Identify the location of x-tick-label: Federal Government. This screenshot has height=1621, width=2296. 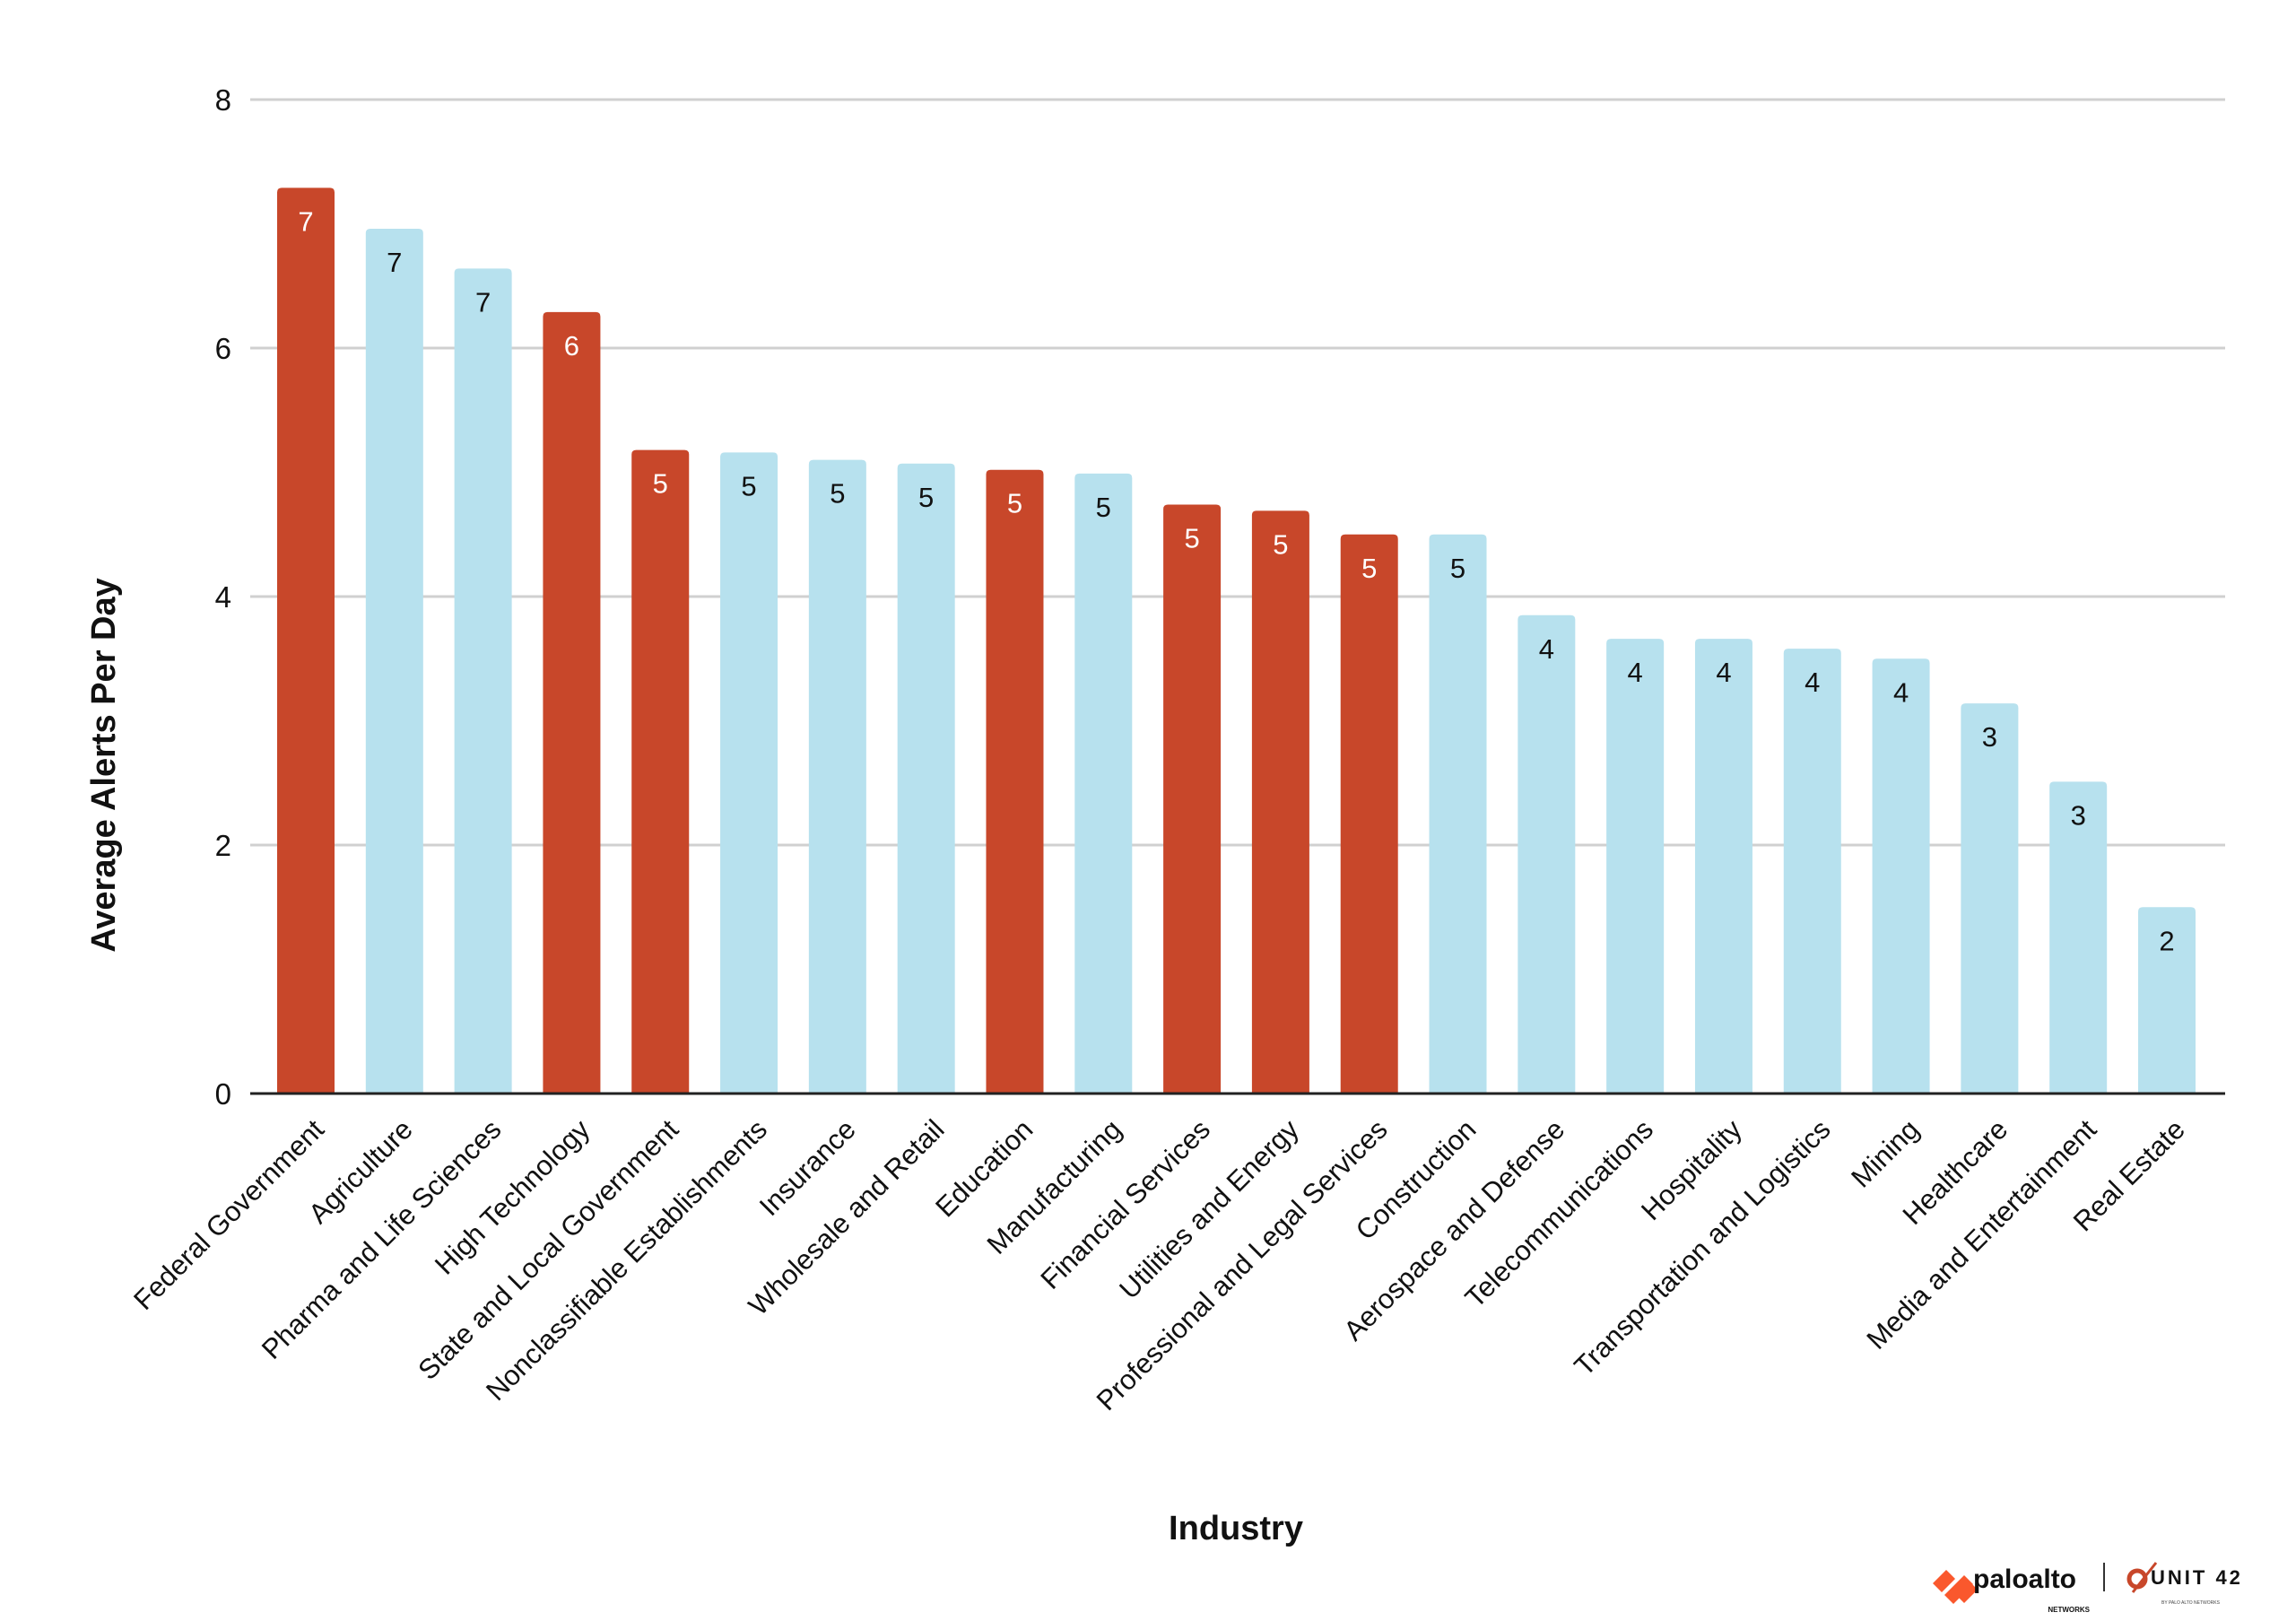
(228, 1214).